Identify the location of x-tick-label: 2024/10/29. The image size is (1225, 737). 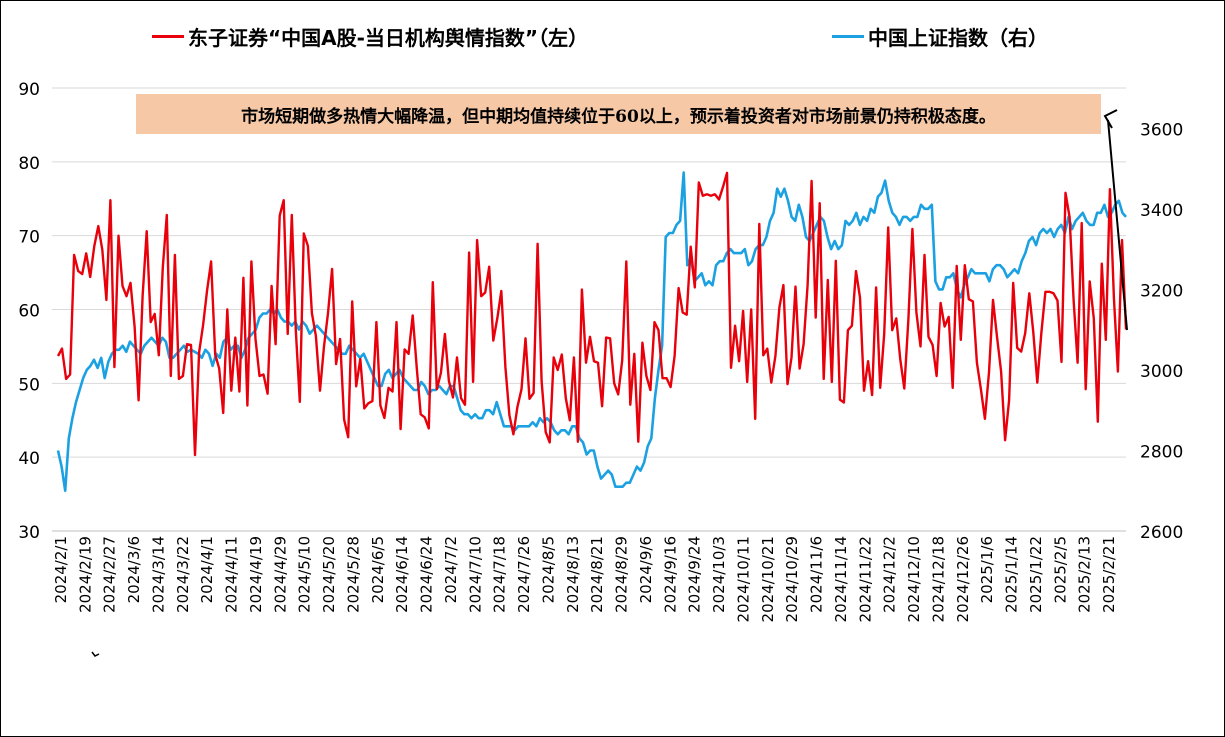
(792, 579).